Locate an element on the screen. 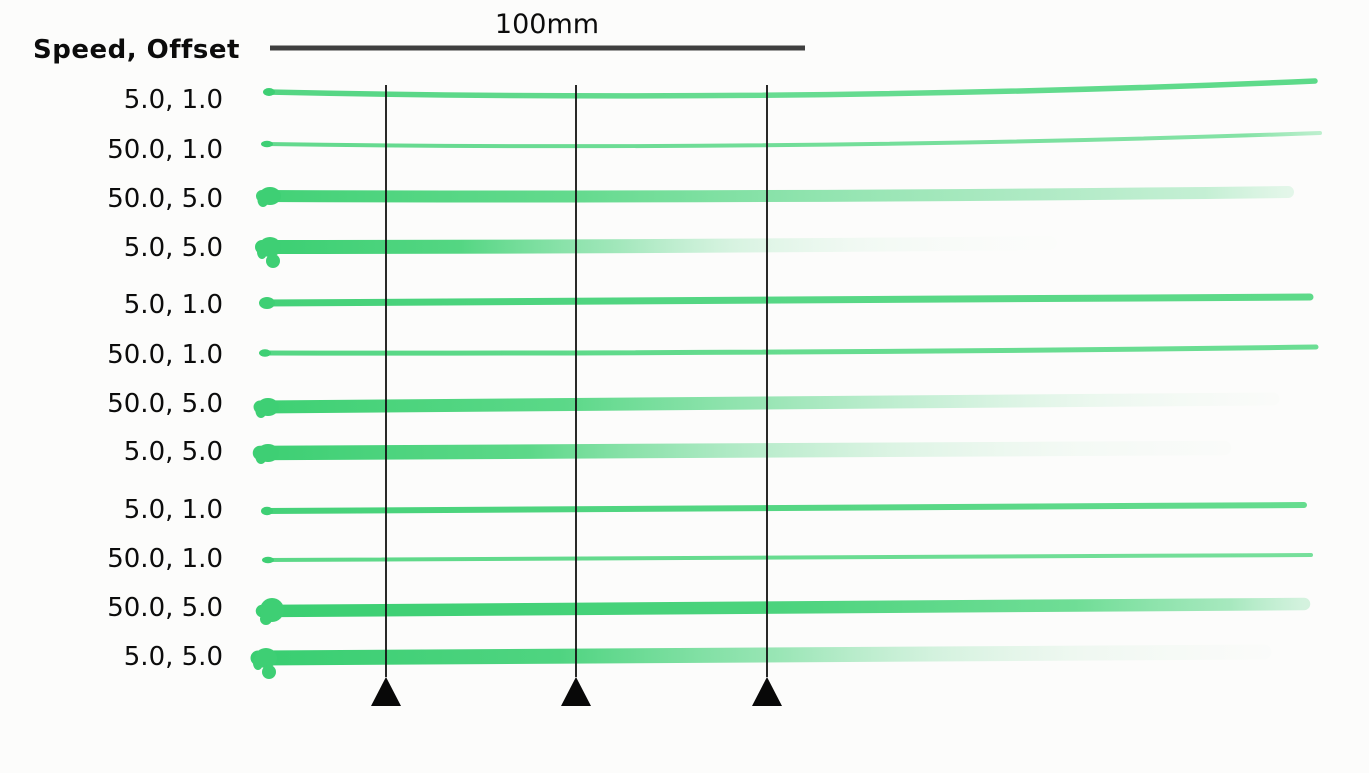 This screenshot has height=773, width=1369. figure-title: Speed, Offset is located at coordinates (136, 50).